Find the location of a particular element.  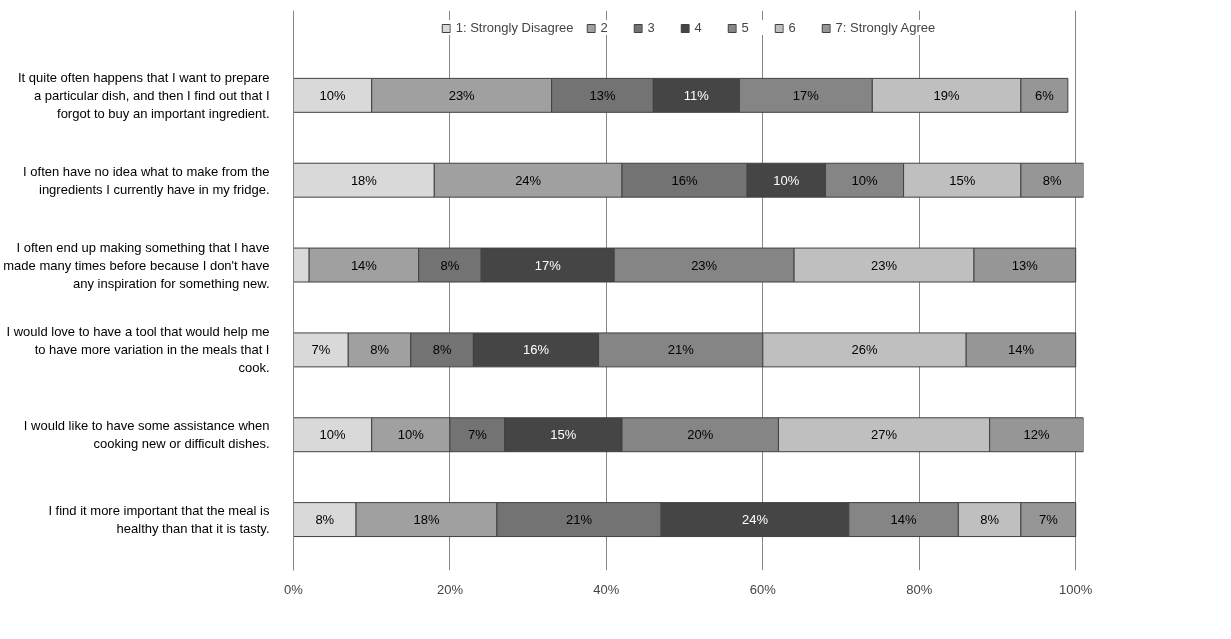

data-label: 26% is located at coordinates (864, 350).